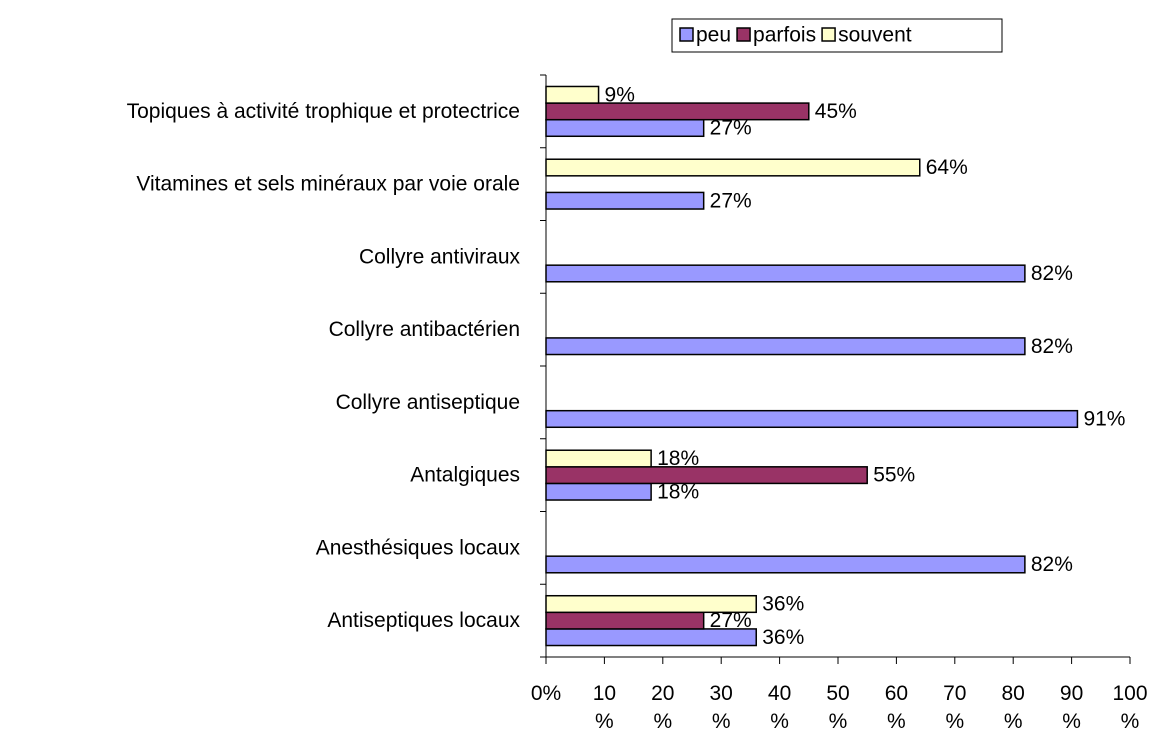 This screenshot has height=740, width=1156. What do you see at coordinates (440, 256) in the screenshot?
I see `category-label: Collyre antiviraux` at bounding box center [440, 256].